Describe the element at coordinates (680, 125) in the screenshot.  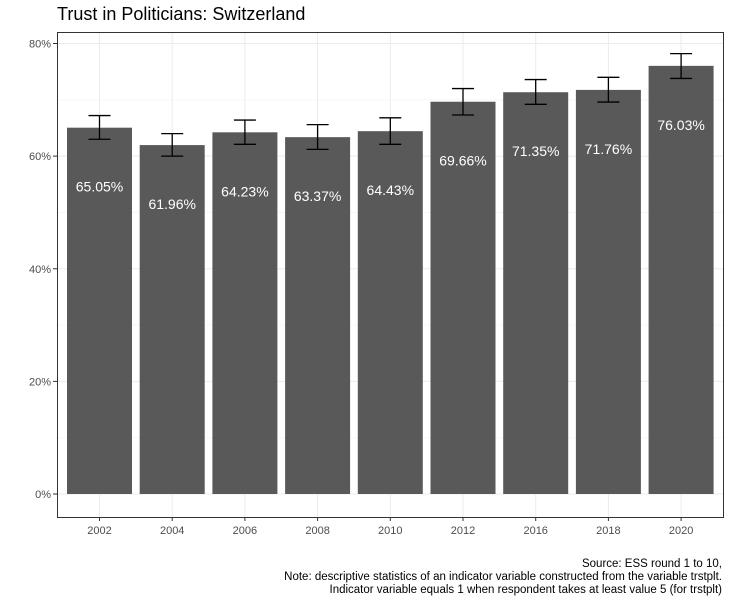
I see `bar-value-label: 76.03%` at that location.